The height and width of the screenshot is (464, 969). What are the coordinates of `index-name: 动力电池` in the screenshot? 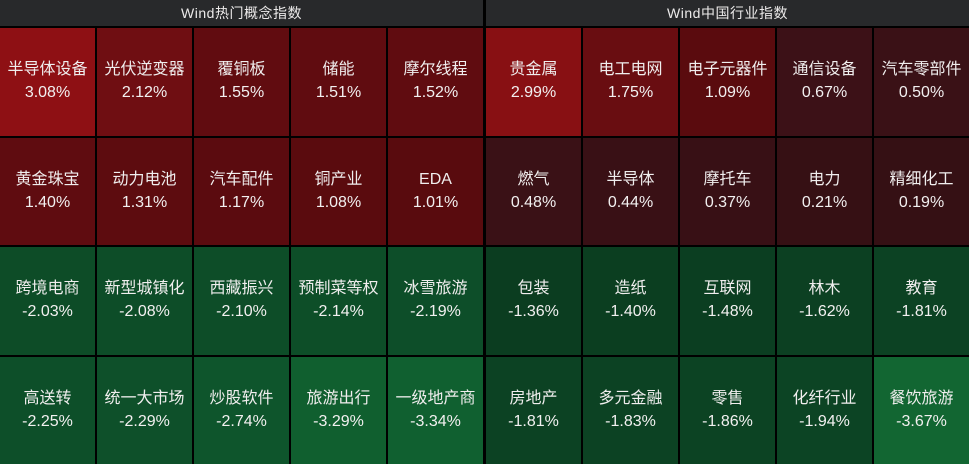 It's located at (144, 179).